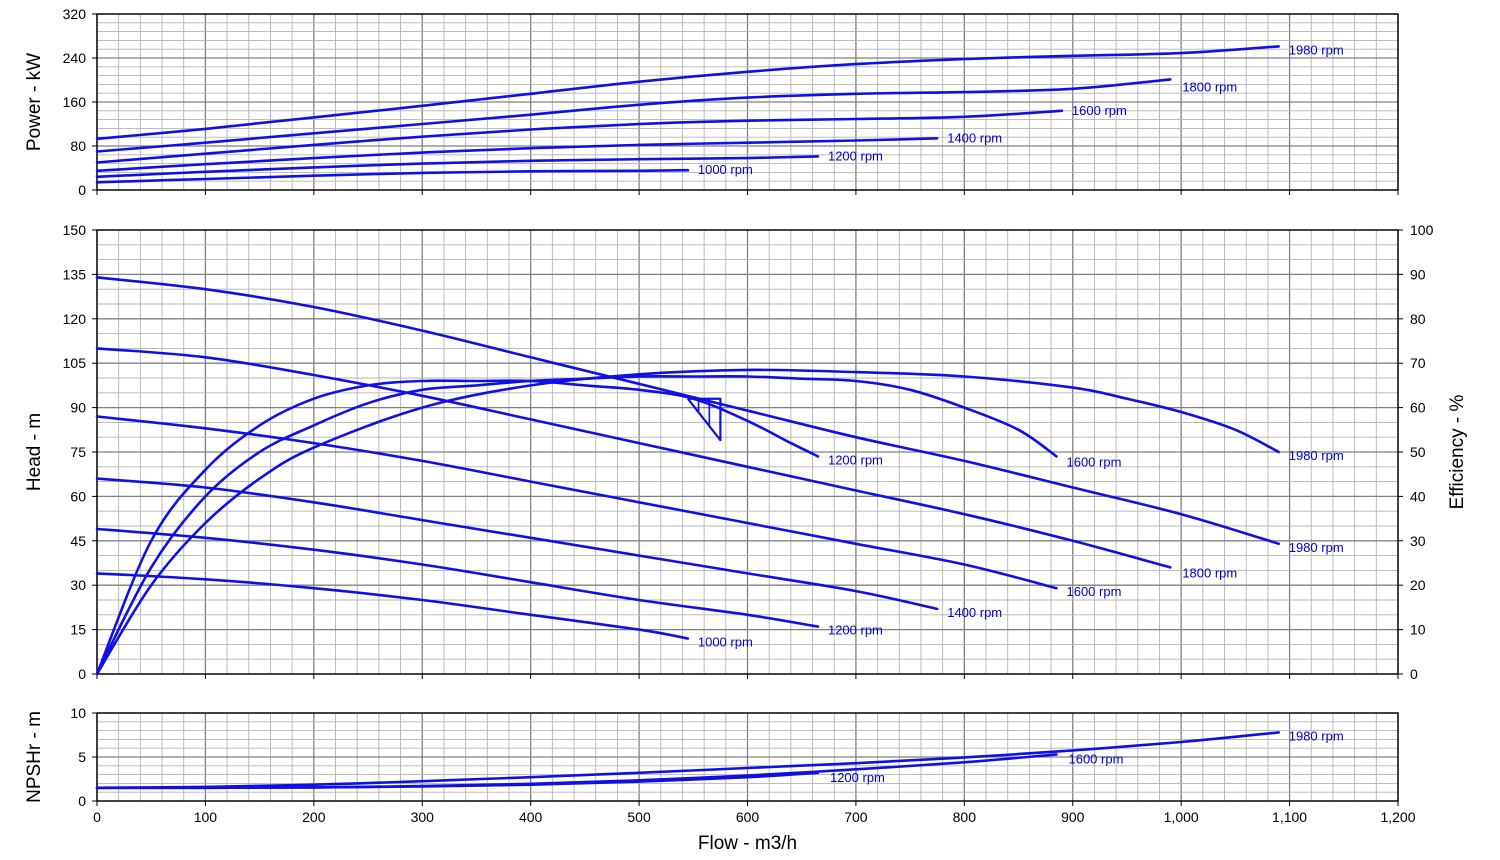 This screenshot has height=860, width=1500. I want to click on power-label: 1400 rpm, so click(974, 137).